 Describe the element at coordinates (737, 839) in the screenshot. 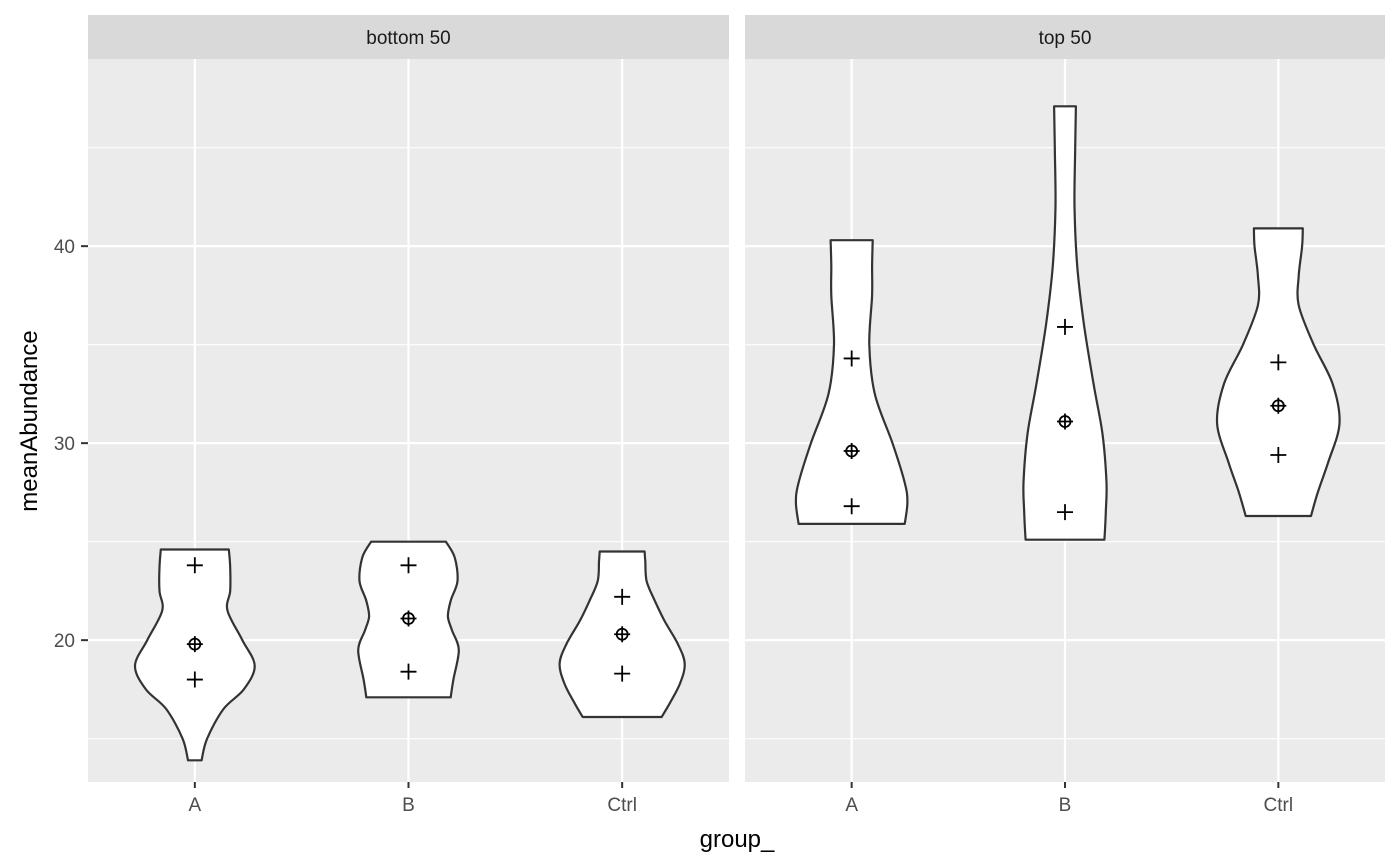

I see `x-axis-title: group_` at that location.